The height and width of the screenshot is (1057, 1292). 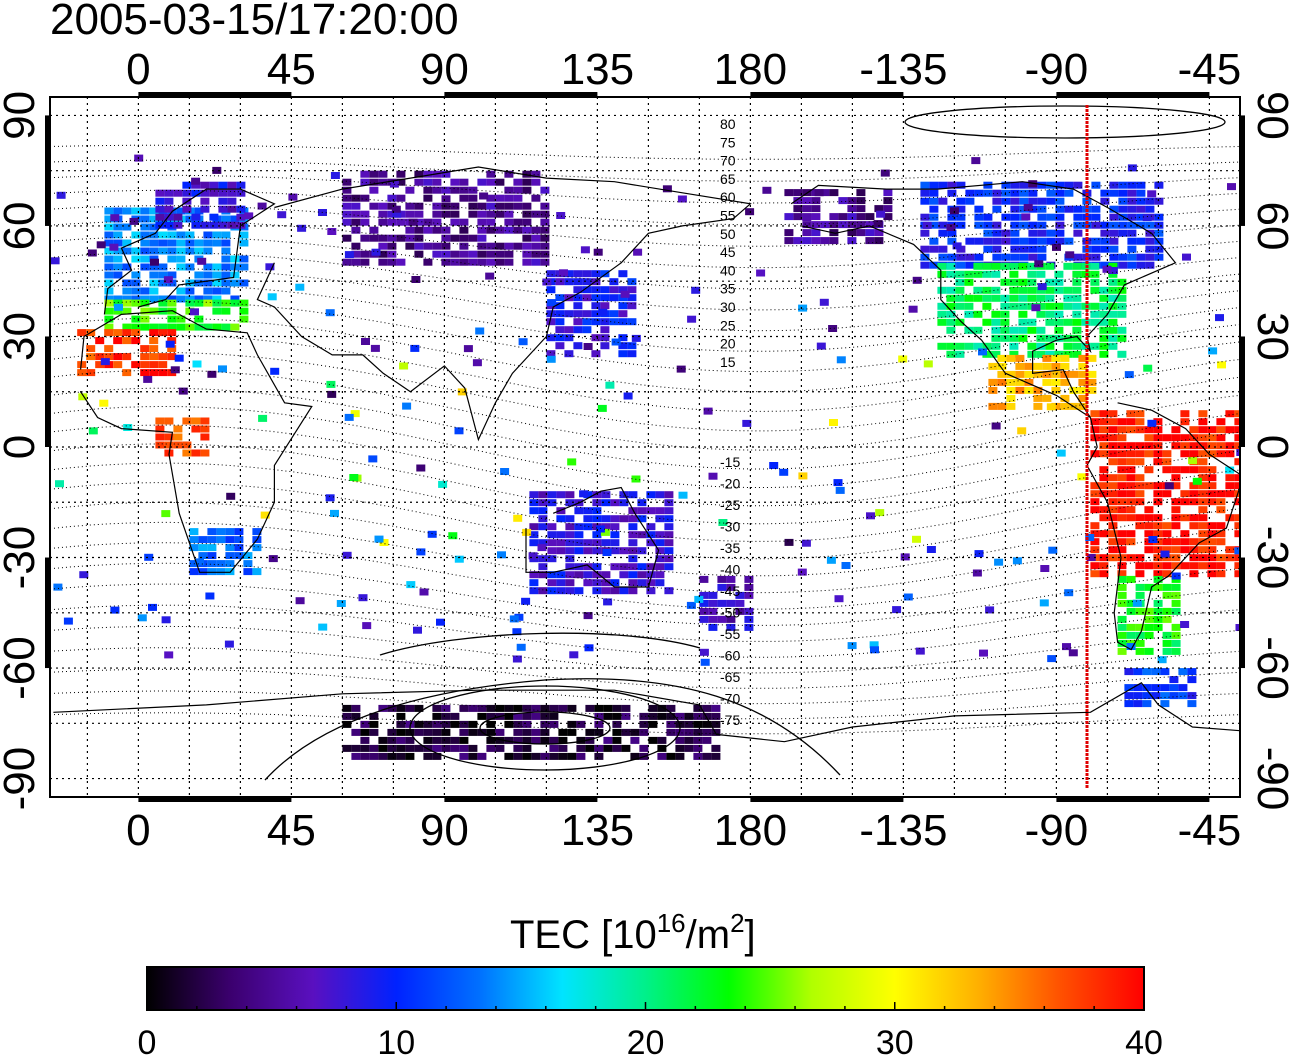 What do you see at coordinates (1163, 526) in the screenshot?
I see `coastline` at bounding box center [1163, 526].